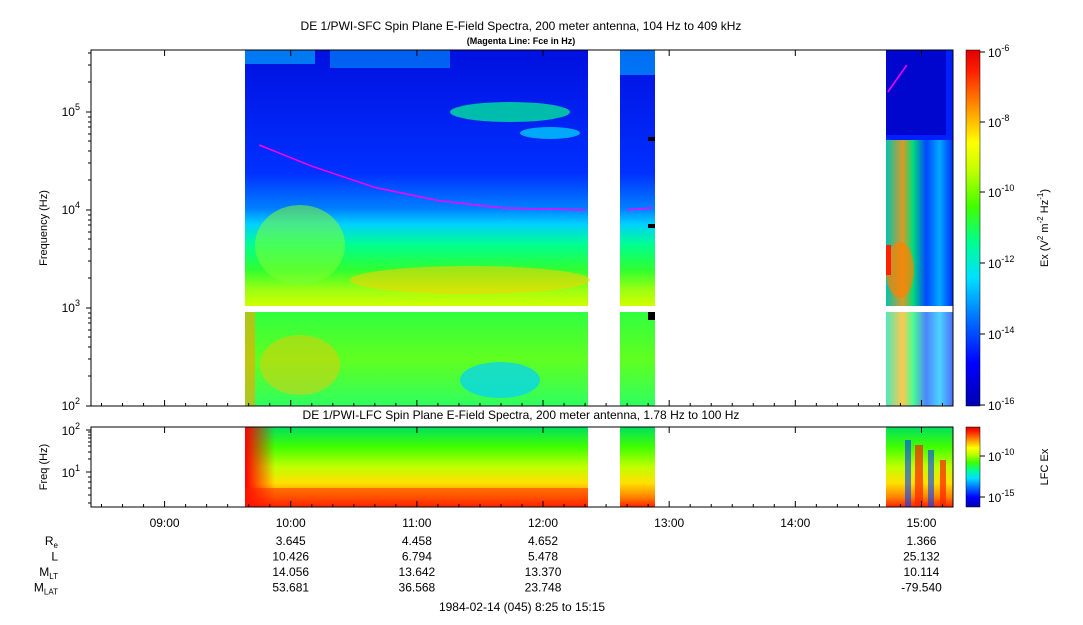 Image resolution: width=1083 pixels, height=625 pixels. What do you see at coordinates (921, 541) in the screenshot?
I see `ephemeris-value: 1.366` at bounding box center [921, 541].